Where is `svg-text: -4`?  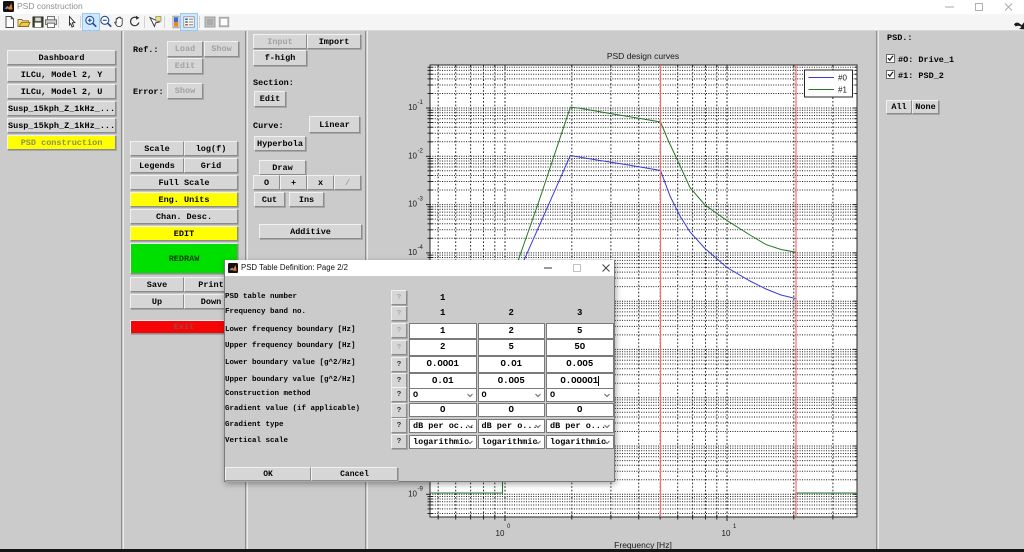
svg-text: -4 is located at coordinates (421, 248).